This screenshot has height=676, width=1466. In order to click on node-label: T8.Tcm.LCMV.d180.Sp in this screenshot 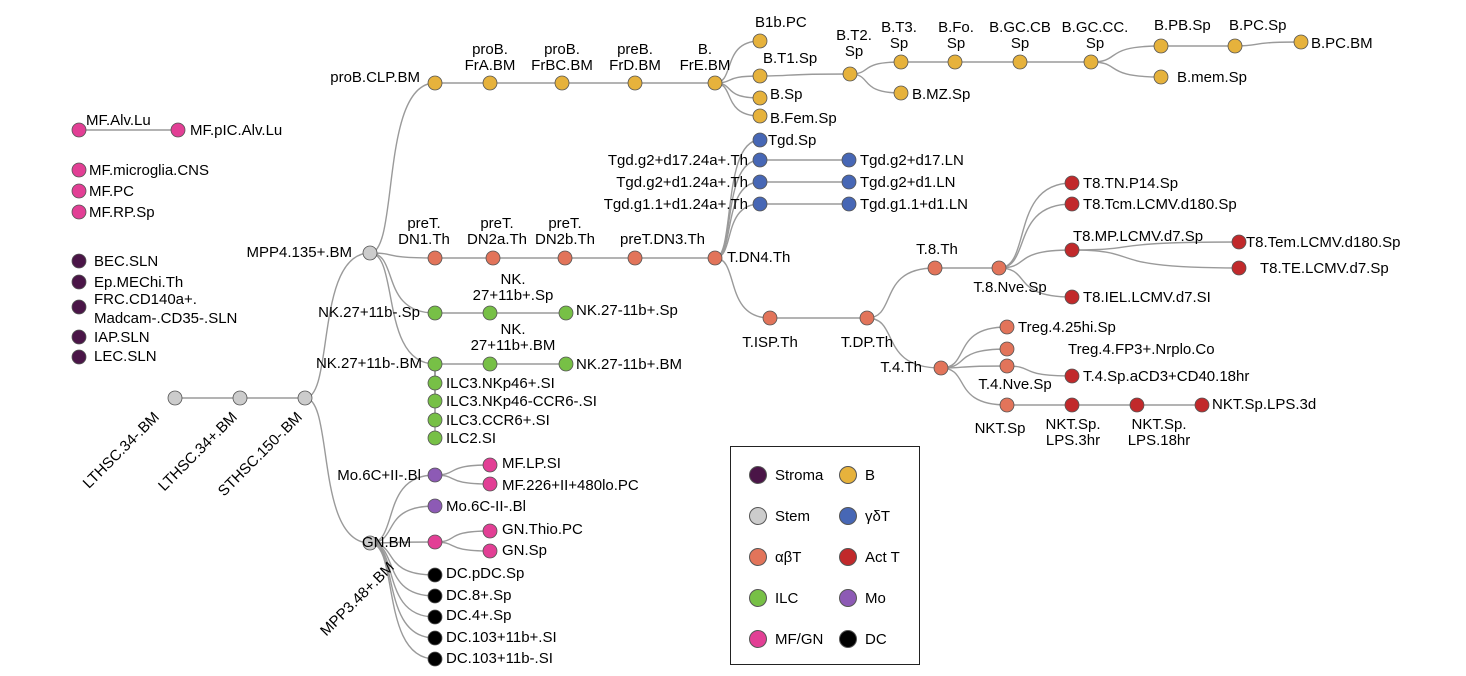, I will do `click(1160, 204)`.